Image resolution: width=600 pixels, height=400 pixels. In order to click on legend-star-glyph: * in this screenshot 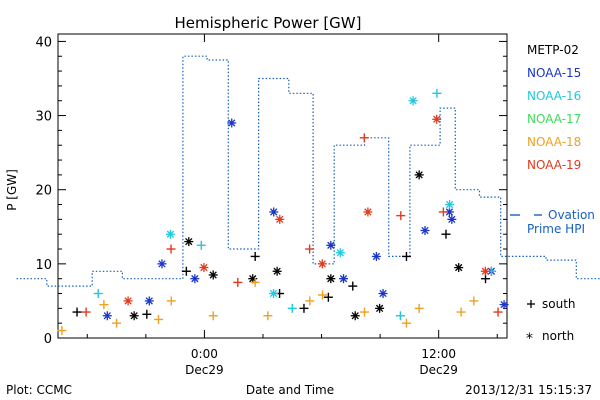, I will do `click(529, 339)`.